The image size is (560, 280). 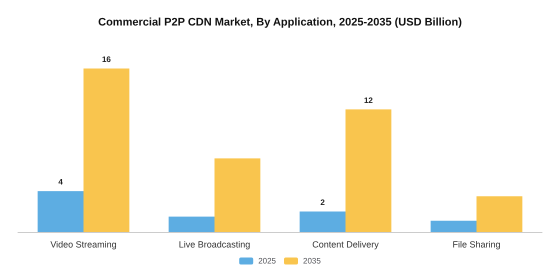 What do you see at coordinates (312, 261) in the screenshot?
I see `legend-label: 2035` at bounding box center [312, 261].